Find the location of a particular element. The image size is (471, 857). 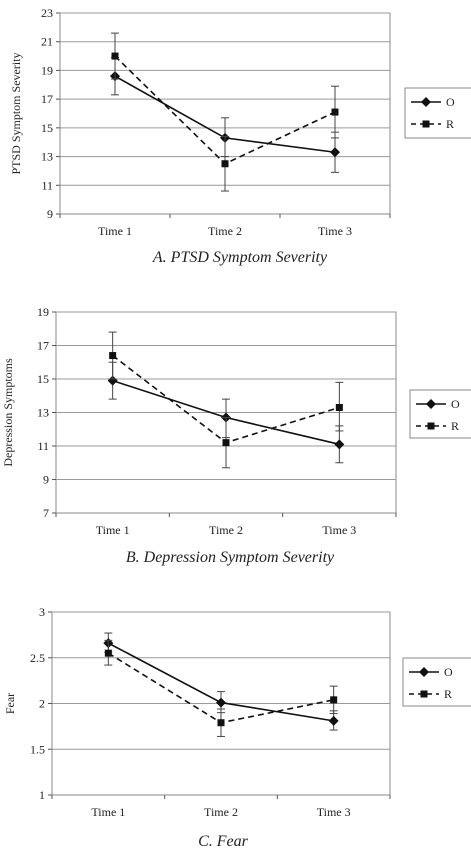

chart-caption: C. Fear is located at coordinates (223, 841).